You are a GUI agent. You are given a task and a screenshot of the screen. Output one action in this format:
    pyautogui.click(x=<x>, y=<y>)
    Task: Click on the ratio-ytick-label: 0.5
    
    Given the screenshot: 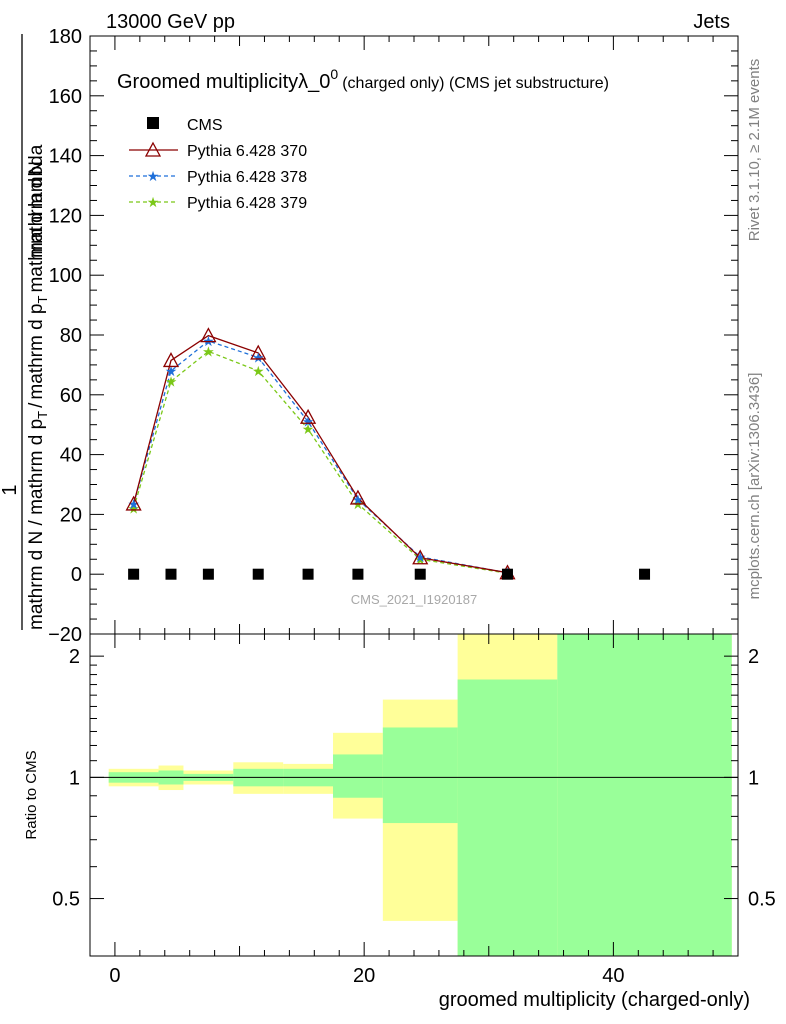 What is the action you would take?
    pyautogui.click(x=66, y=900)
    